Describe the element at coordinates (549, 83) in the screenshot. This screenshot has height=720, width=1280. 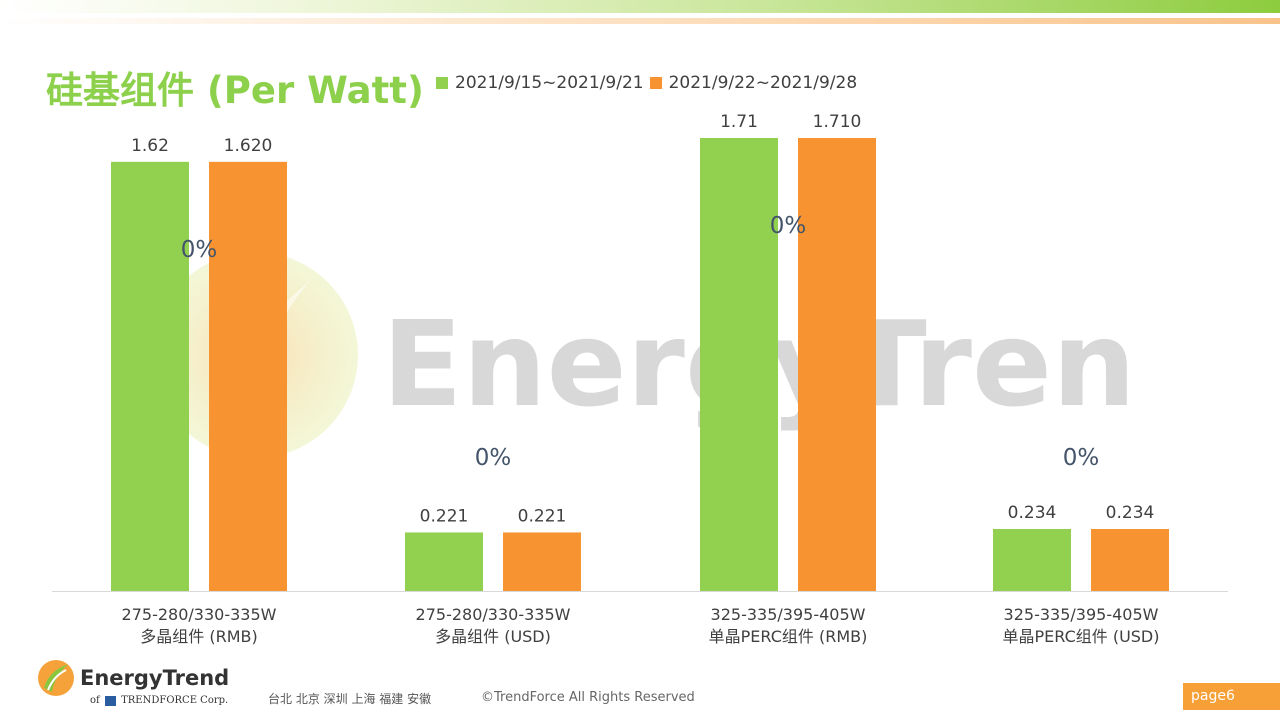
I see `legend-label-series1: 2021/9/15~2021/9/21` at that location.